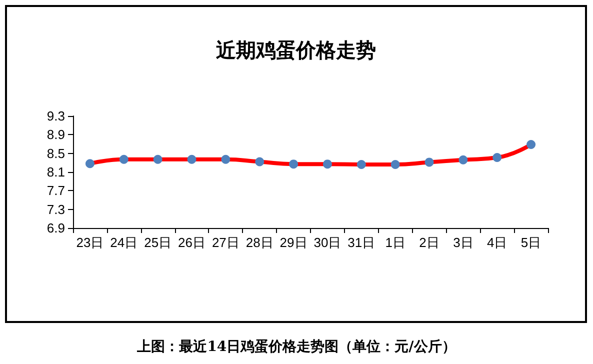 The image size is (593, 364). What do you see at coordinates (55, 228) in the screenshot?
I see `y-tick-label: 6.9` at bounding box center [55, 228].